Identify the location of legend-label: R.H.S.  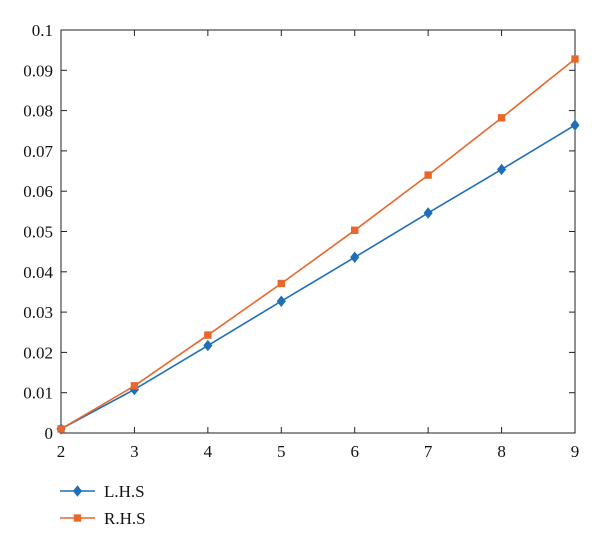
(125, 518).